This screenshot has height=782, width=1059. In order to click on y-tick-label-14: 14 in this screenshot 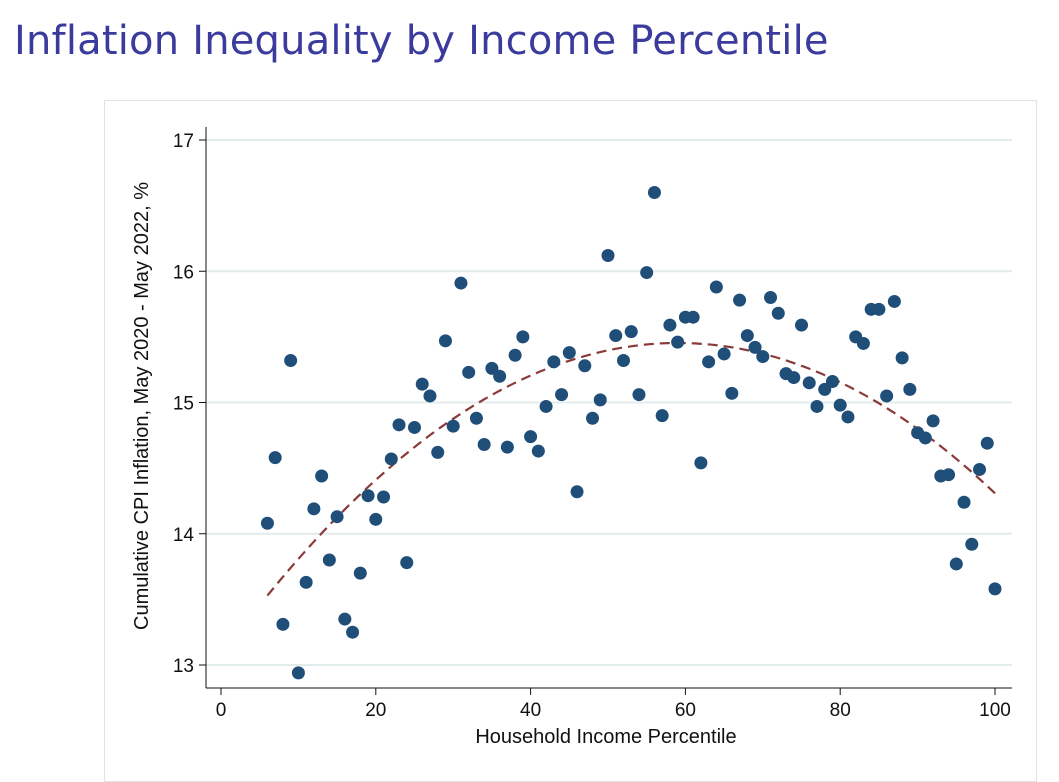, I will do `click(184, 535)`.